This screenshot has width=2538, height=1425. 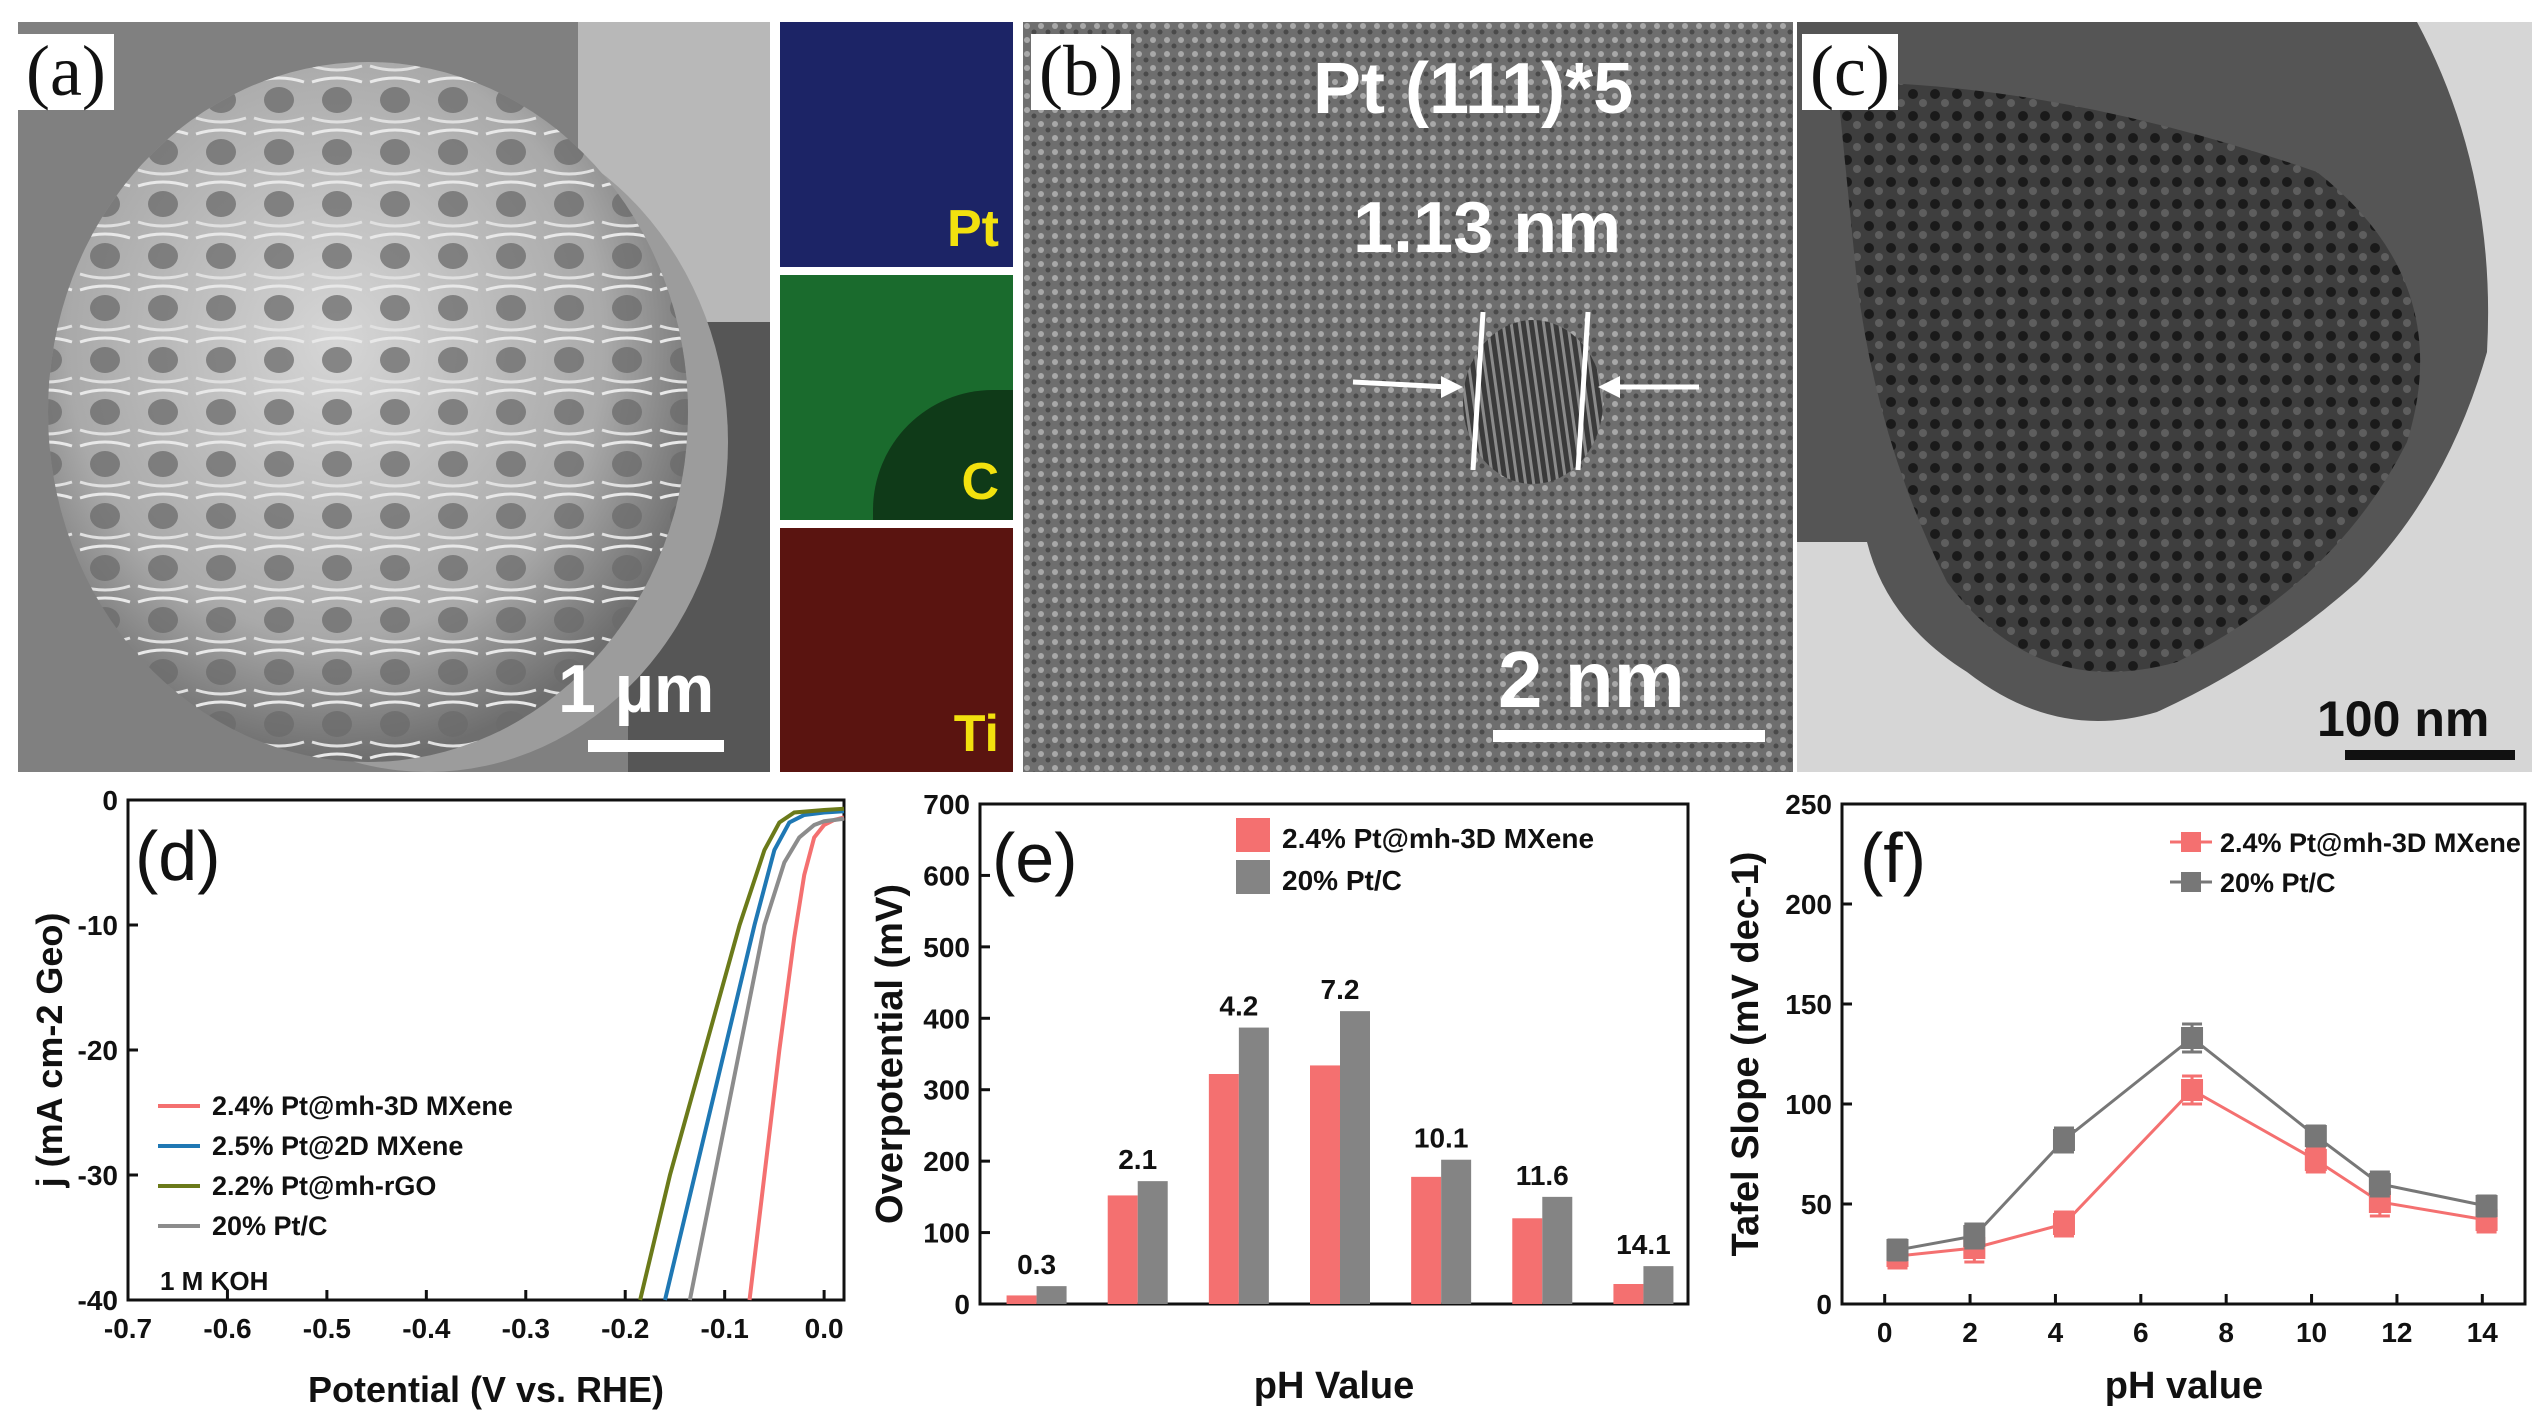 What do you see at coordinates (2183, 1054) in the screenshot?
I see `chart-f-frame` at bounding box center [2183, 1054].